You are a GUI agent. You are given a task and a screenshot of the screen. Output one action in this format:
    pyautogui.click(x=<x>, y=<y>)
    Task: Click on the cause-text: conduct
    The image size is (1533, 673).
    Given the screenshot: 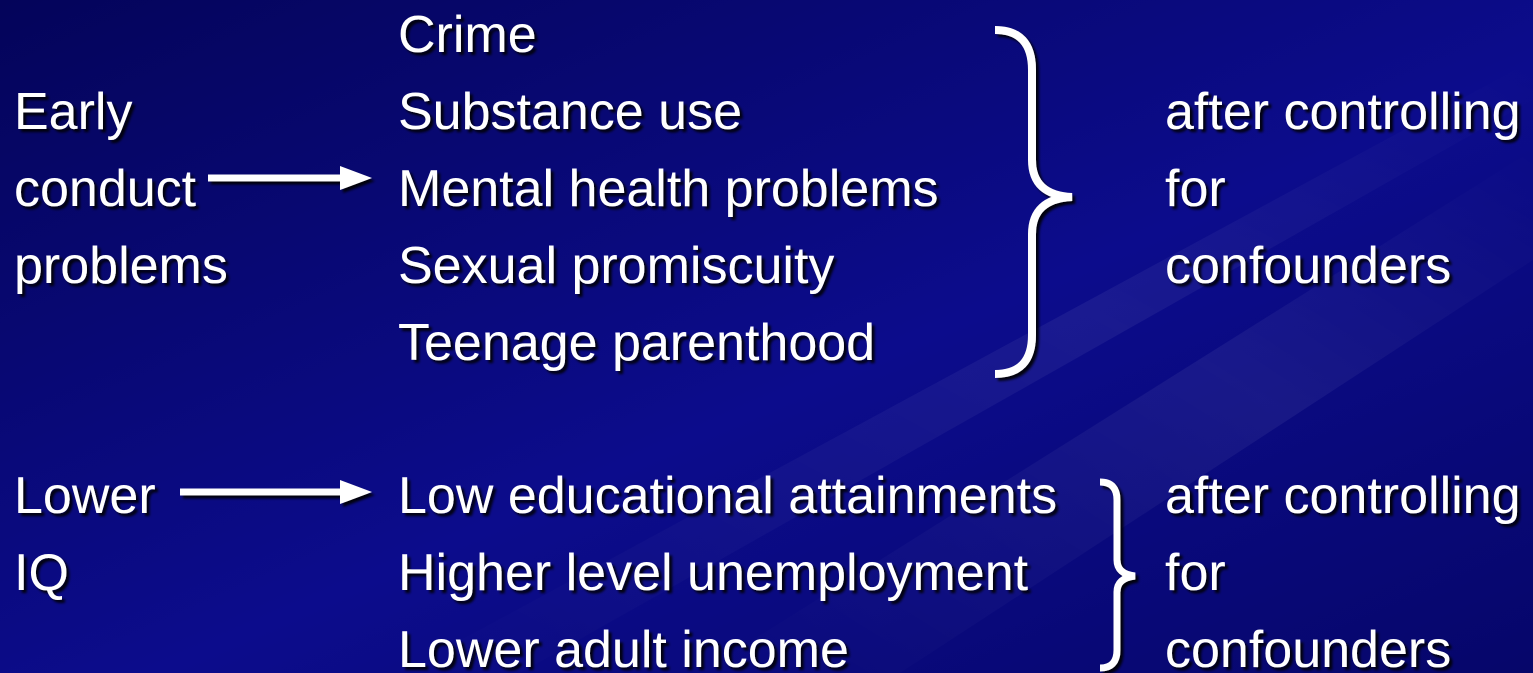 What is the action you would take?
    pyautogui.click(x=105, y=189)
    